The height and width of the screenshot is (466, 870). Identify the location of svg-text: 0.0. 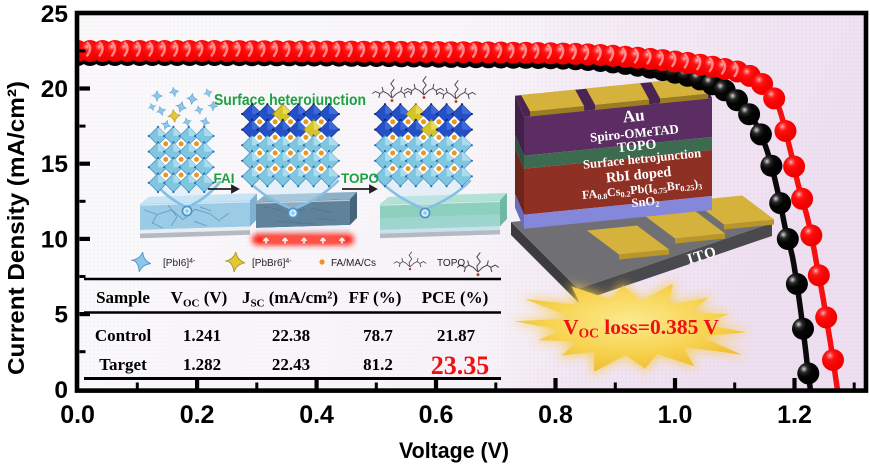
(77, 415).